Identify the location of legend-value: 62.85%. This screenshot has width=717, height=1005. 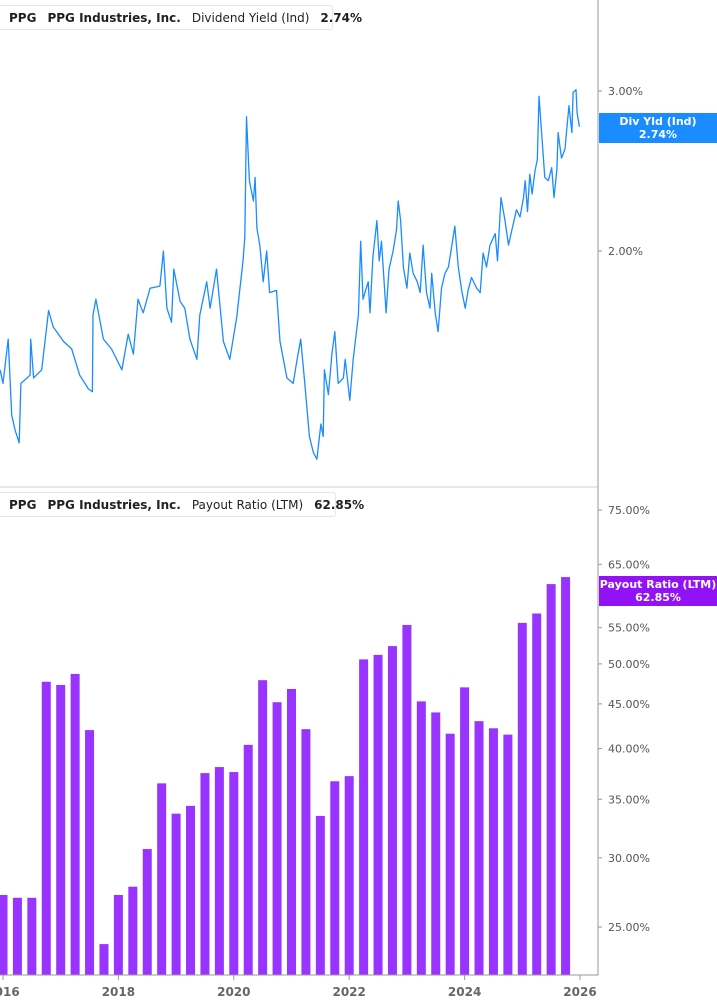
(339, 504).